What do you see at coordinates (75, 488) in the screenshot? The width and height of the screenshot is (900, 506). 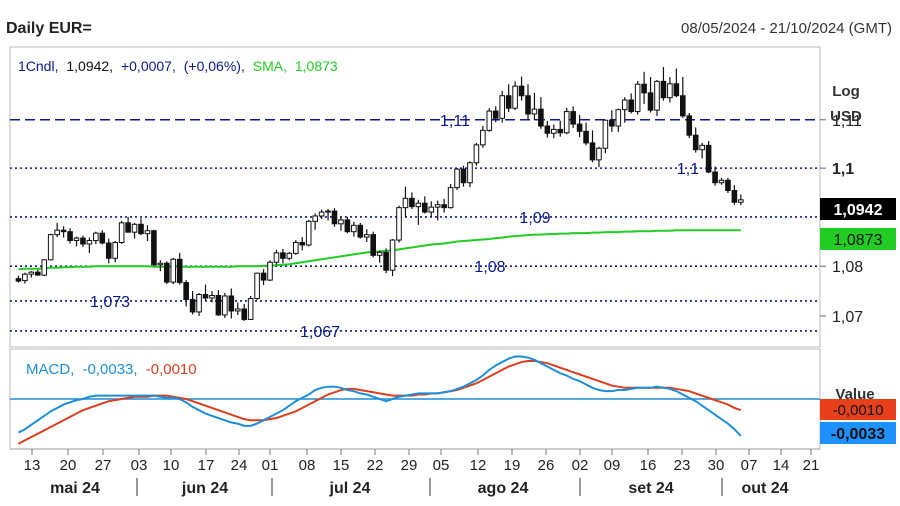 I see `x-month-label: mai 24` at bounding box center [75, 488].